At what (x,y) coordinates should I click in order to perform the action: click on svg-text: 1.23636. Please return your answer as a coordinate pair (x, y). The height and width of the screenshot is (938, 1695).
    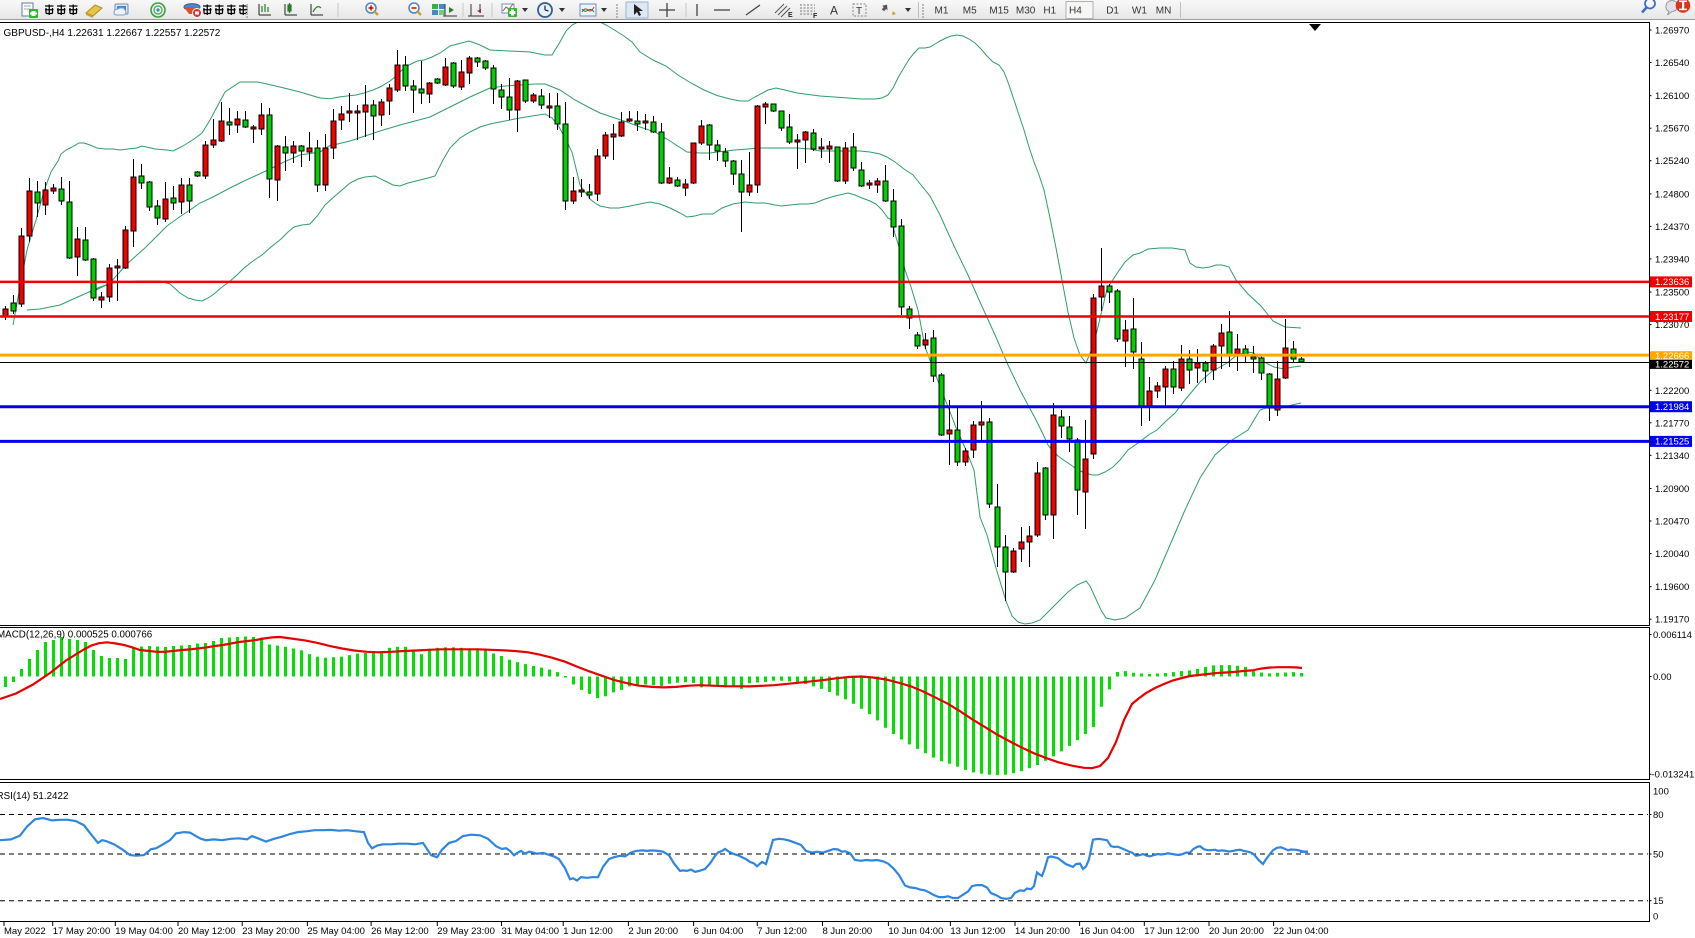
    Looking at the image, I should click on (1672, 282).